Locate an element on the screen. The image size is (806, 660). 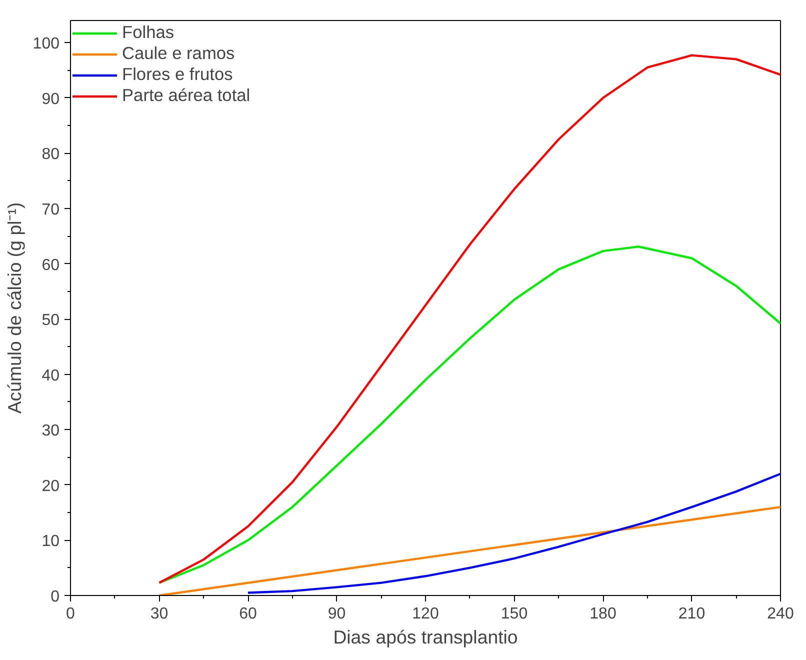
y-tick-label: 50 is located at coordinates (51, 321).